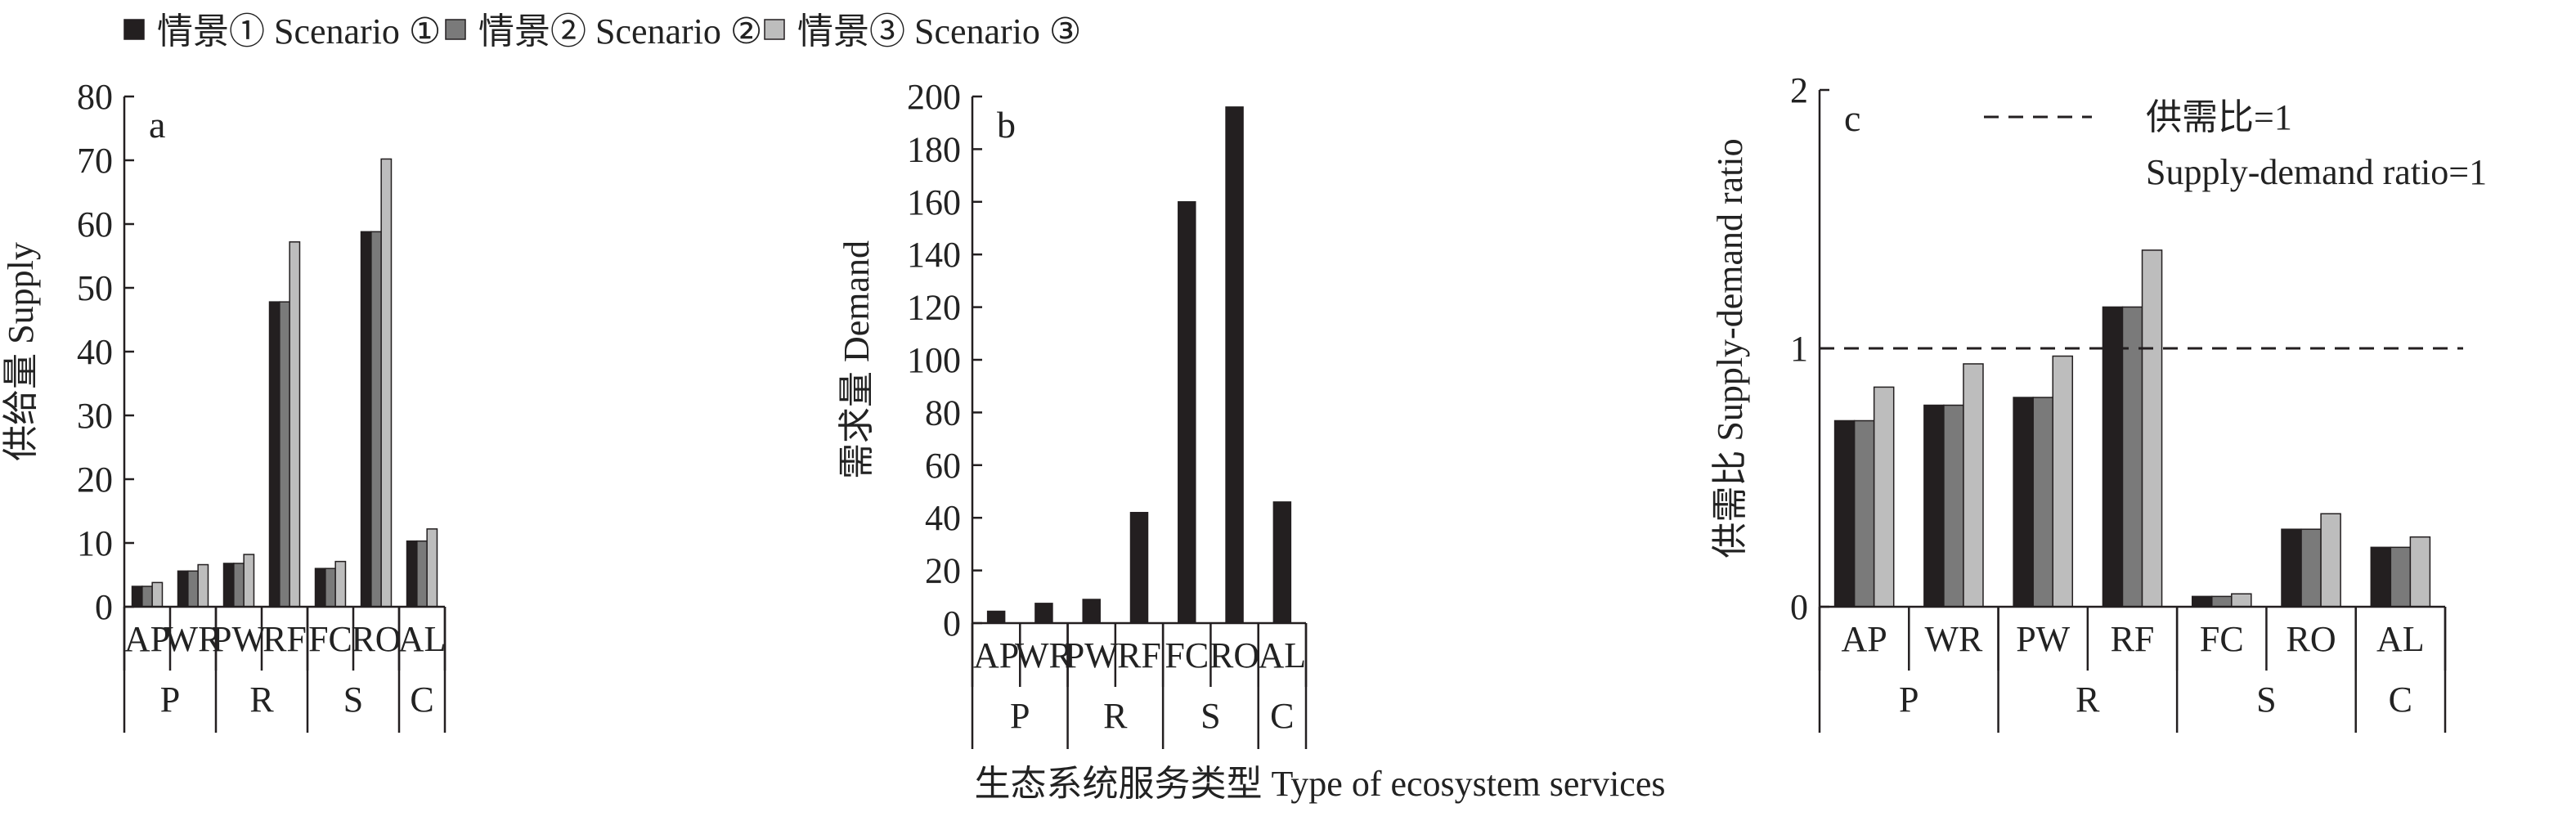 The height and width of the screenshot is (830, 2576). I want to click on reference-label-line2: Supply-demand ratio=1, so click(2316, 172).